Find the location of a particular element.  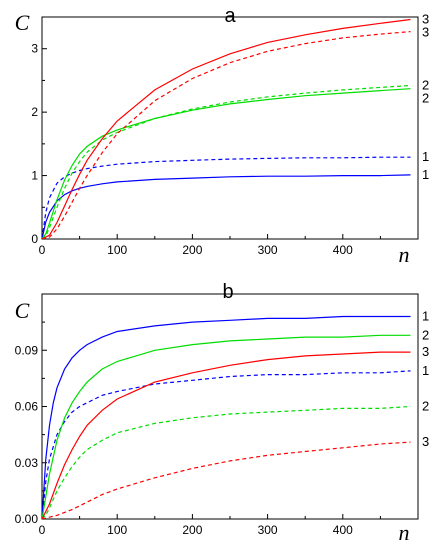

panel-a-curve-label-3-solid: 3 is located at coordinates (425, 19).